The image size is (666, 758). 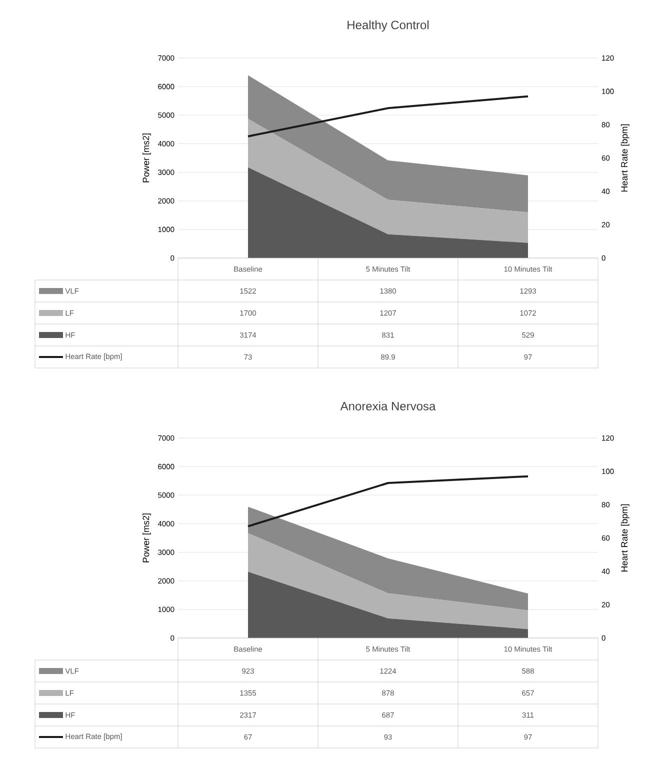 What do you see at coordinates (388, 406) in the screenshot?
I see `chart-title: Anorexia Nervosa` at bounding box center [388, 406].